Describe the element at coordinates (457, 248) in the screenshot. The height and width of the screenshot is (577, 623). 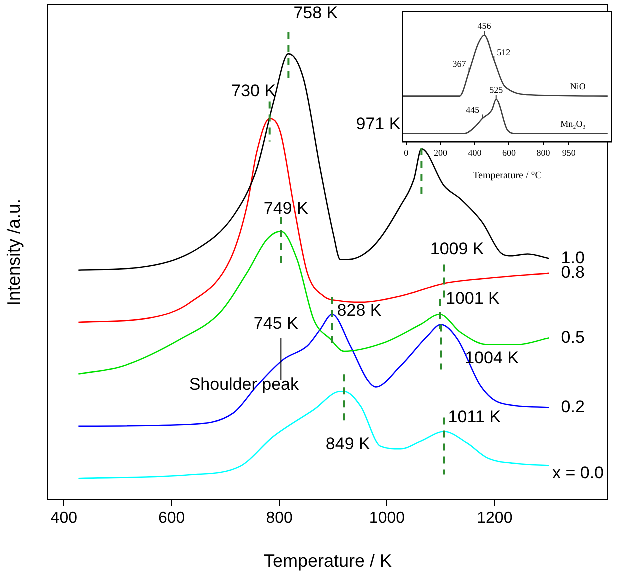
I see `annotation: 1009 K` at that location.